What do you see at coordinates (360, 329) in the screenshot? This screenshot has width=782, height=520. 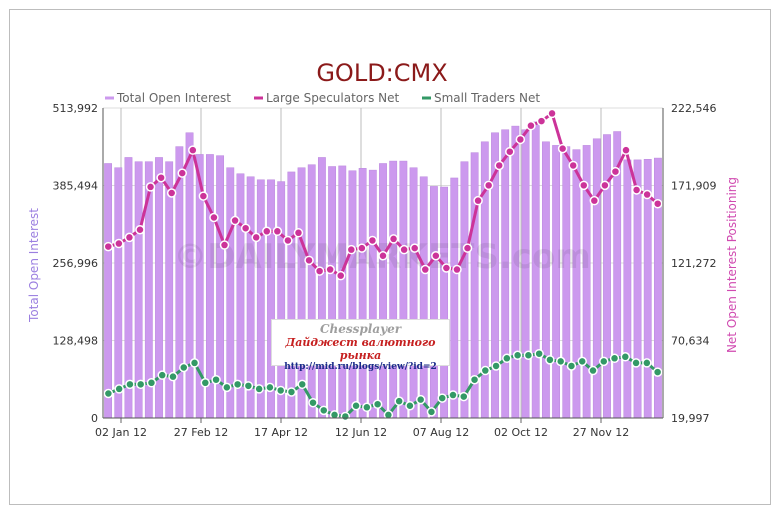 I see `badge-title: Chessplayer` at bounding box center [360, 329].